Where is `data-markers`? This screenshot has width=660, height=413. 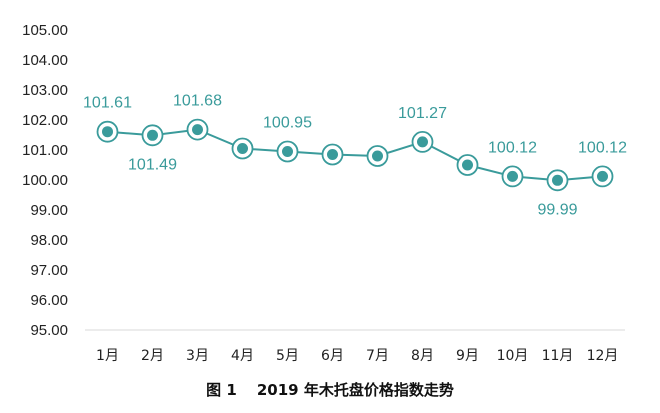
data-markers is located at coordinates (355, 155).